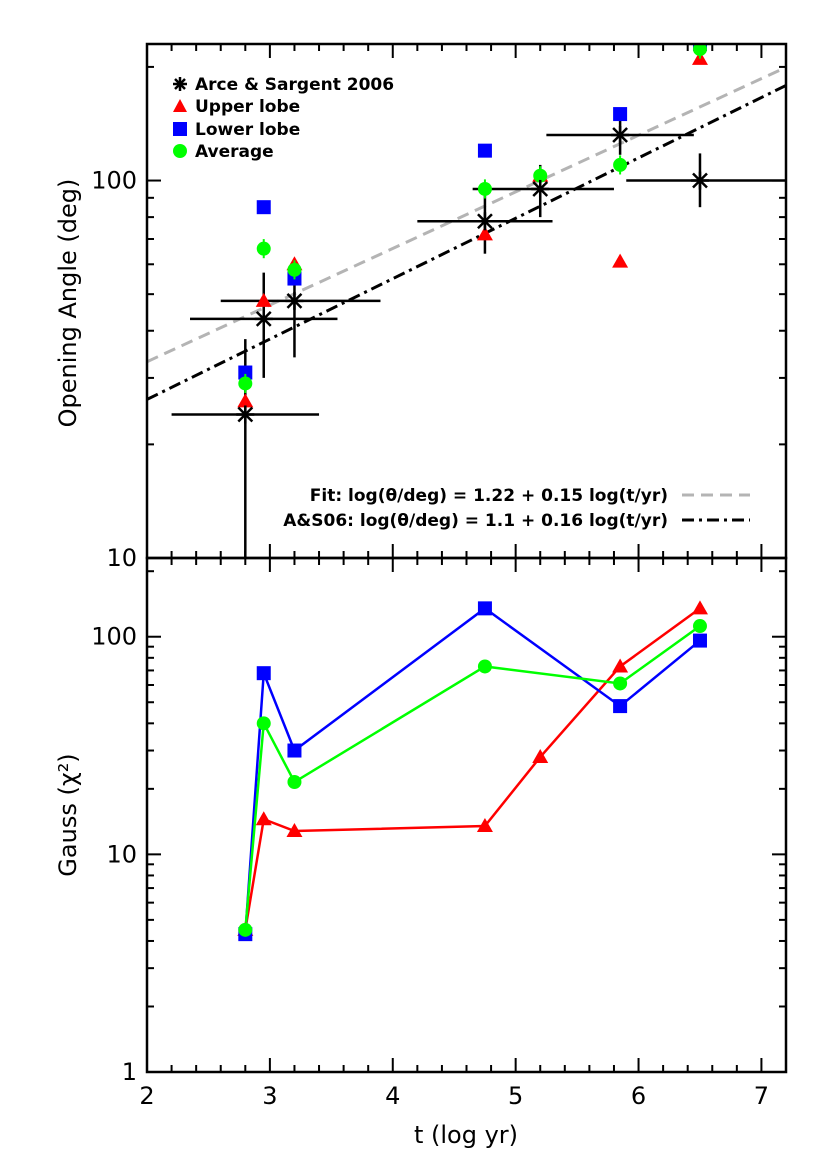  I want to click on legend-square-marker, so click(180, 129).